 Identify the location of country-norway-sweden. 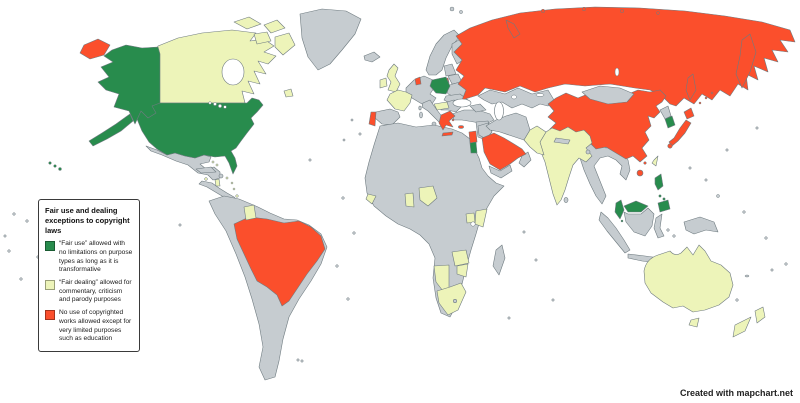
(443, 52).